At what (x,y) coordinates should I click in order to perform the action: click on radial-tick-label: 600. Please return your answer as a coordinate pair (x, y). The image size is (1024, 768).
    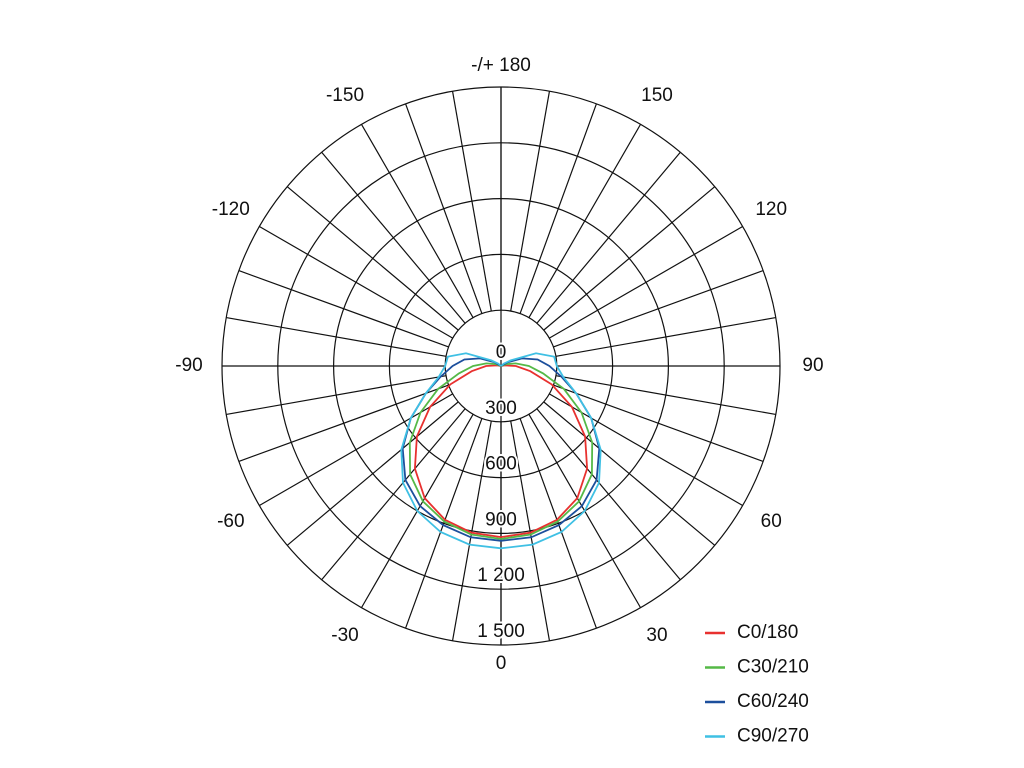
    Looking at the image, I should click on (501, 464).